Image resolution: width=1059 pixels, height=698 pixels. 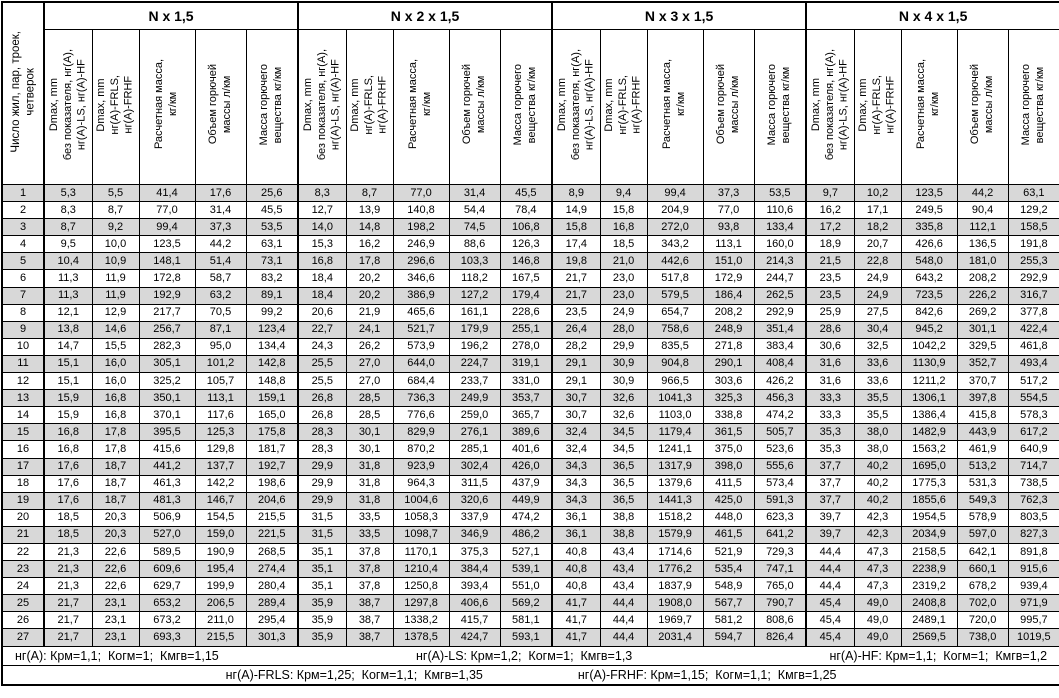 What do you see at coordinates (830, 312) in the screenshot?
I see `data-cell: 25,9` at bounding box center [830, 312].